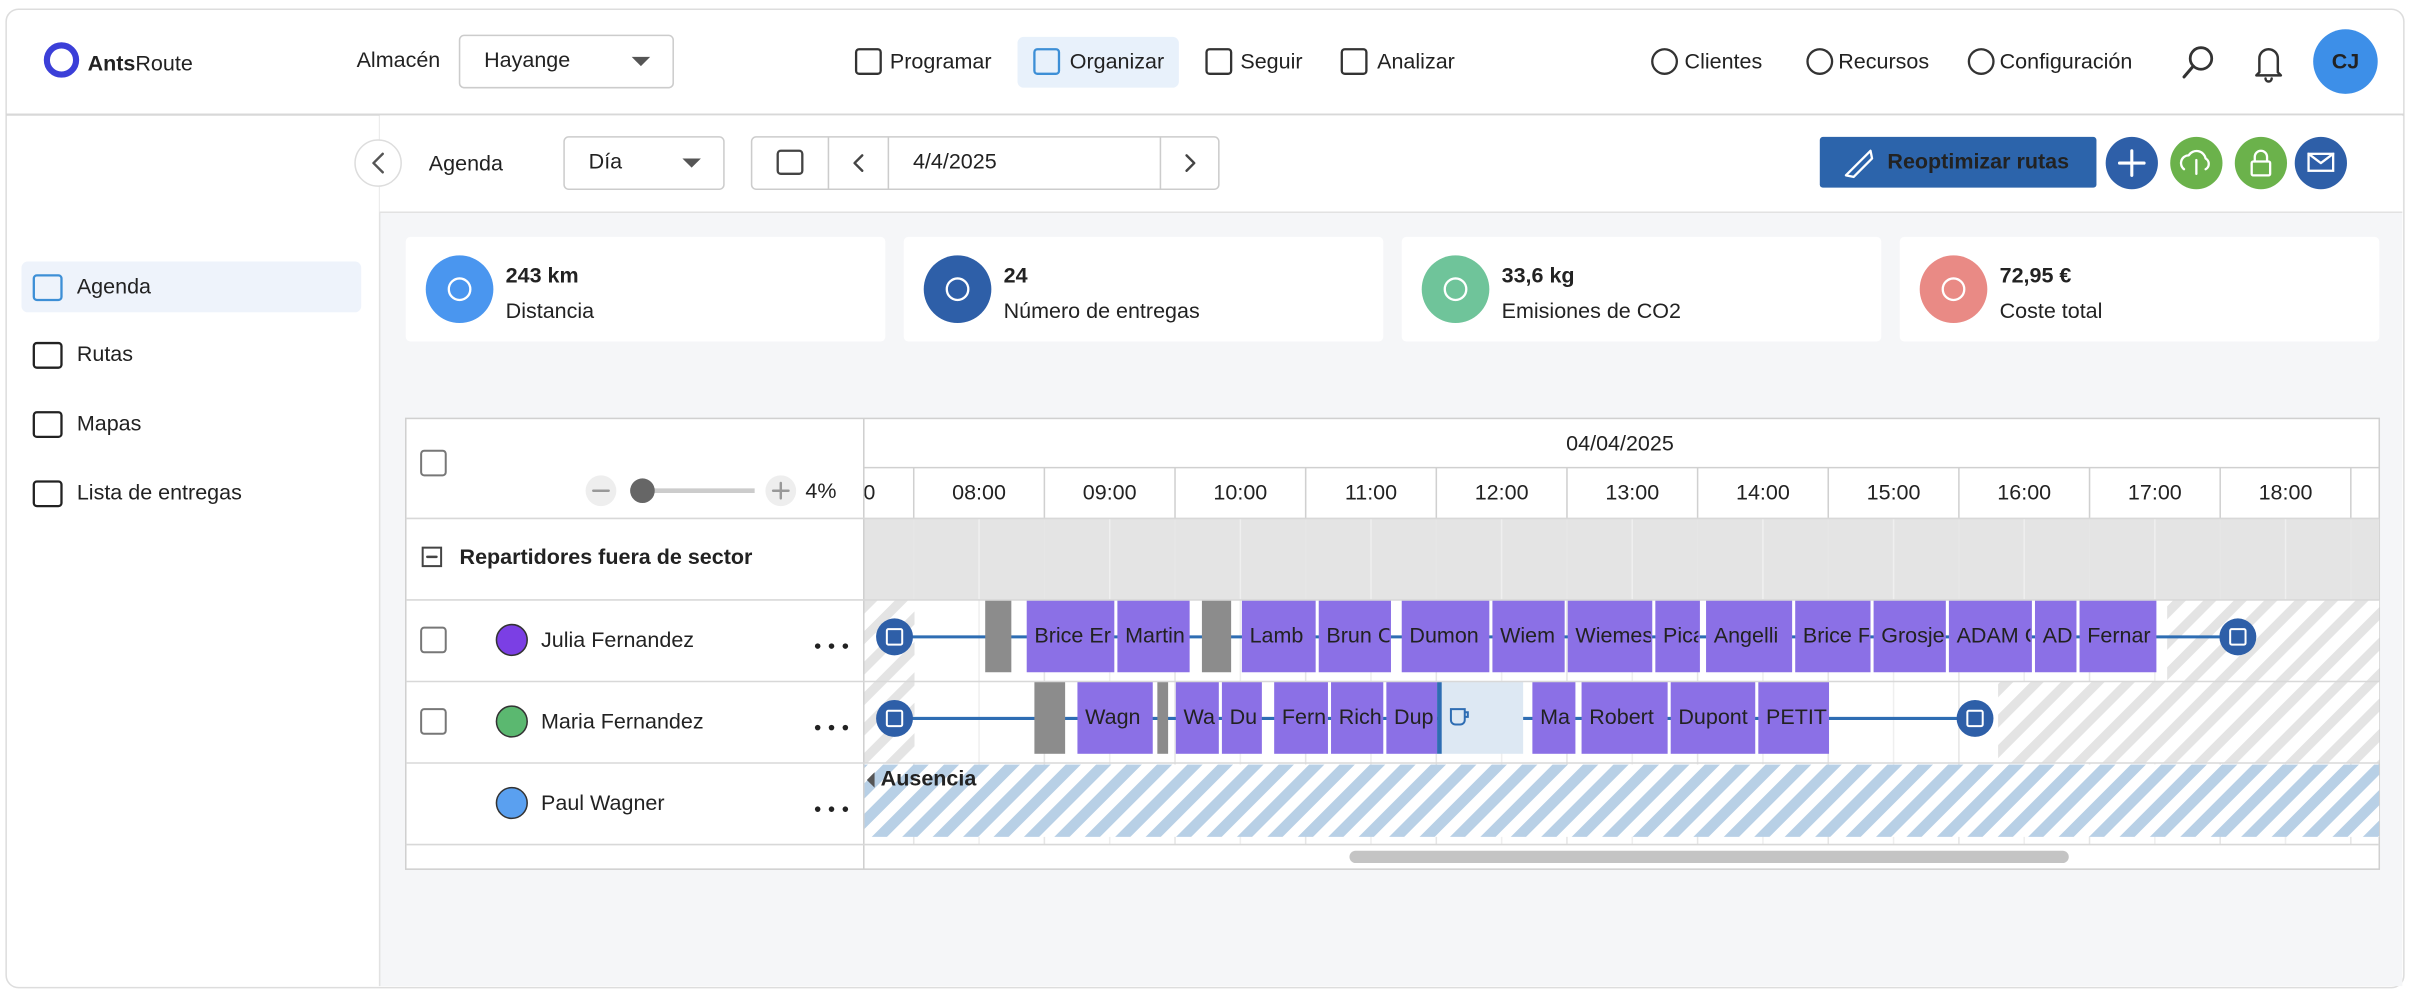 The height and width of the screenshot is (1003, 2410). Describe the element at coordinates (1304, 717) in the screenshot. I see `task-label: Fern` at that location.